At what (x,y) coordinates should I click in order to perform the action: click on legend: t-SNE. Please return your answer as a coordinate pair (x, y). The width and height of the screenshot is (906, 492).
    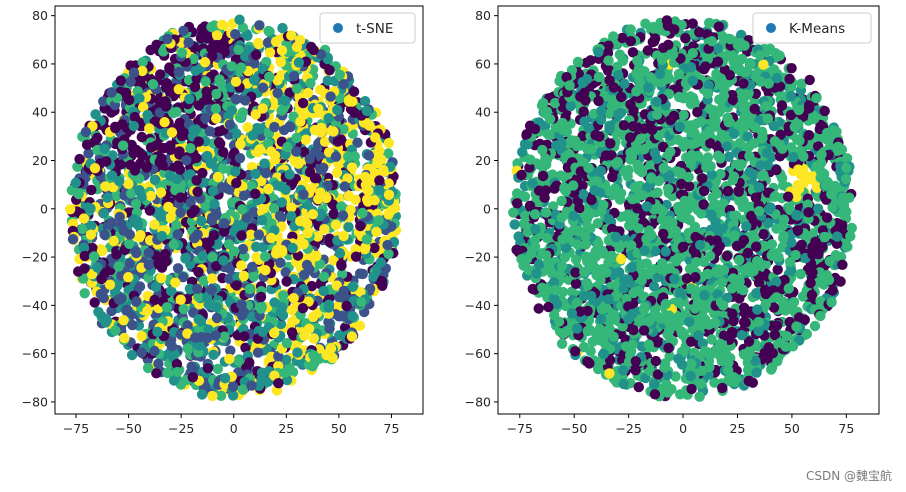
    Looking at the image, I should click on (367, 28).